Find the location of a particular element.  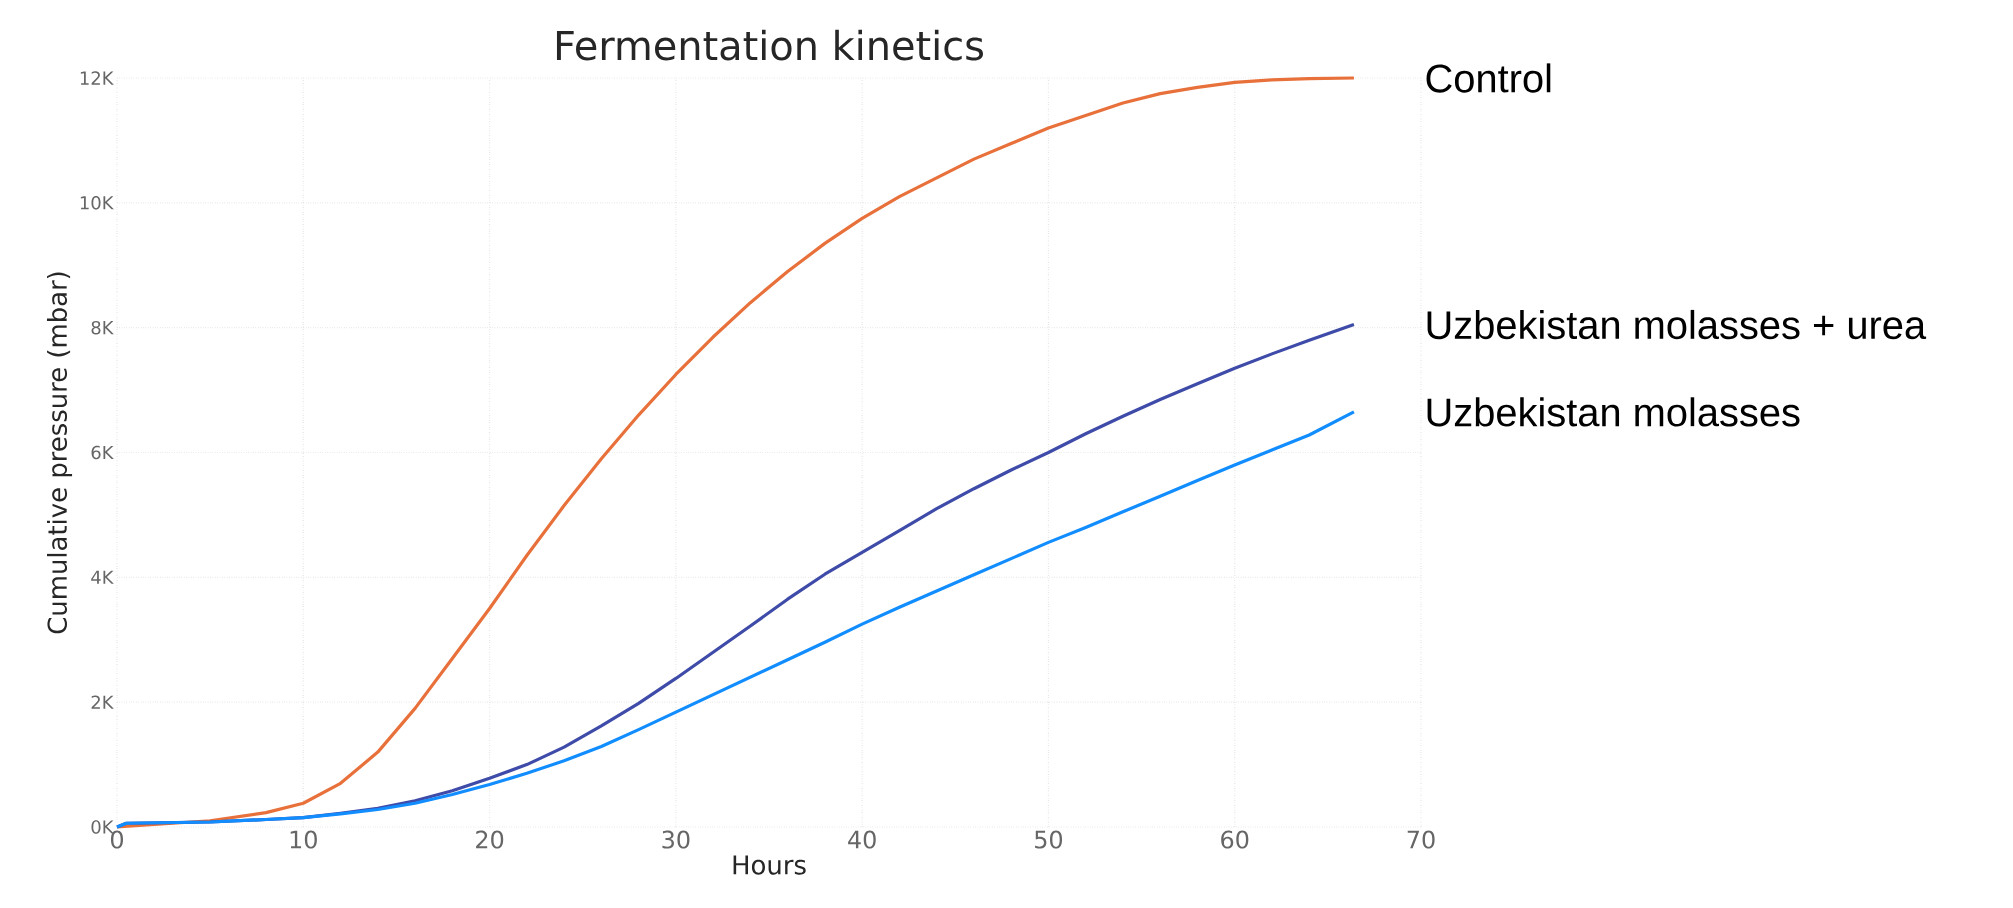

y-tick-label: 2K is located at coordinates (102, 702).